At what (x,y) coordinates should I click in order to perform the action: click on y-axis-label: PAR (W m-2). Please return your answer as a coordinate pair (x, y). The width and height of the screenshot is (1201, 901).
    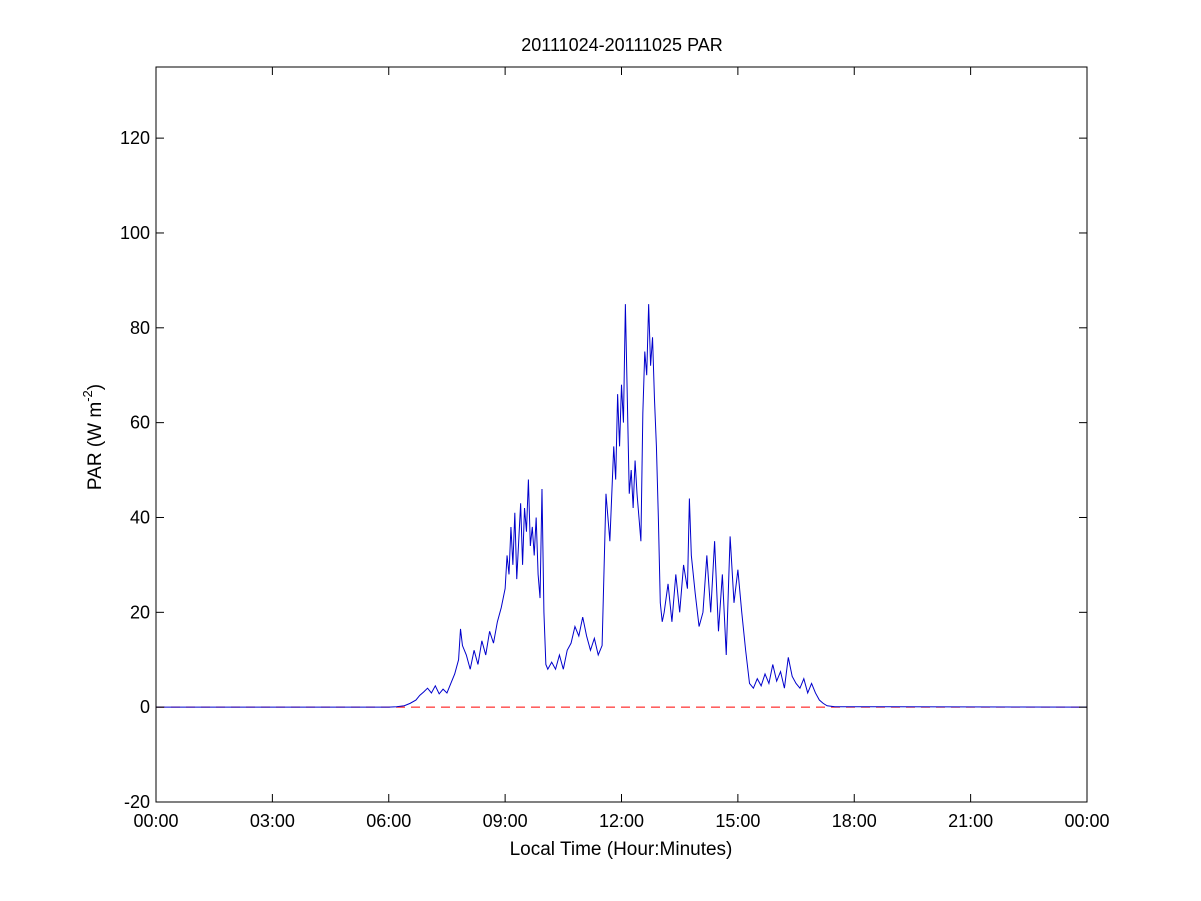
    Looking at the image, I should click on (93, 437).